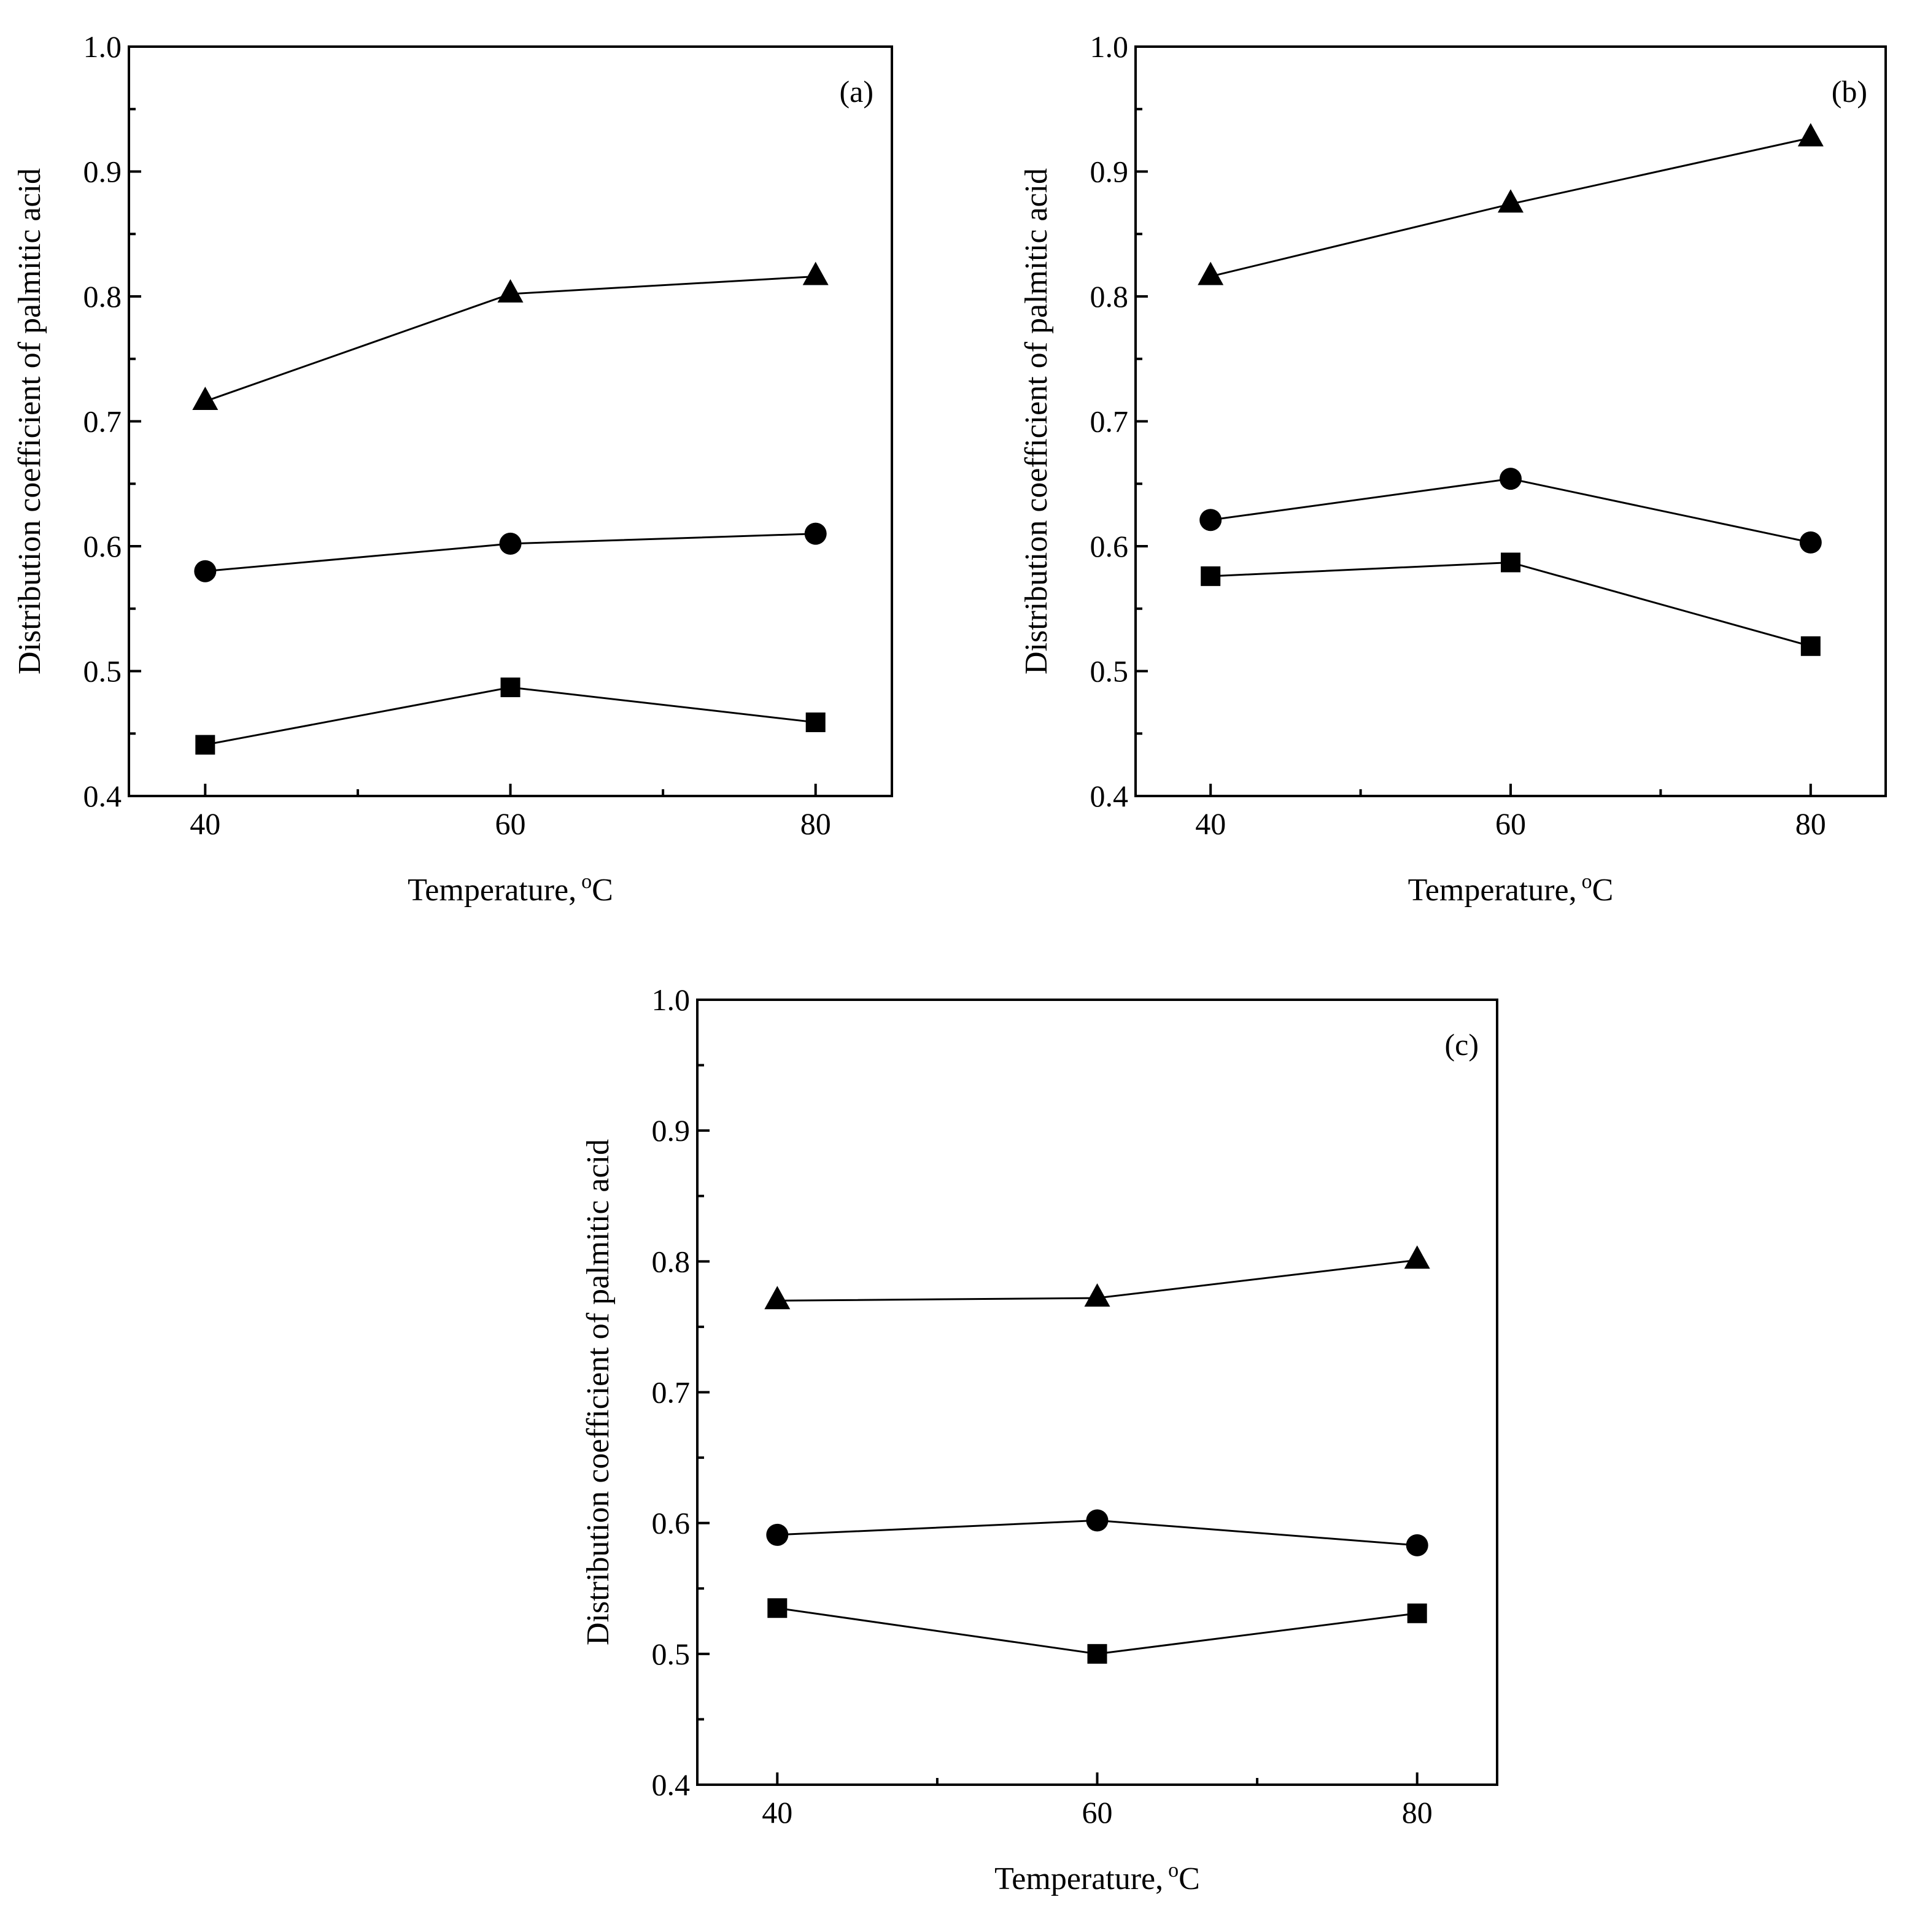 The height and width of the screenshot is (1932, 1909). What do you see at coordinates (1849, 91) in the screenshot?
I see `panel-tag: (b)` at bounding box center [1849, 91].